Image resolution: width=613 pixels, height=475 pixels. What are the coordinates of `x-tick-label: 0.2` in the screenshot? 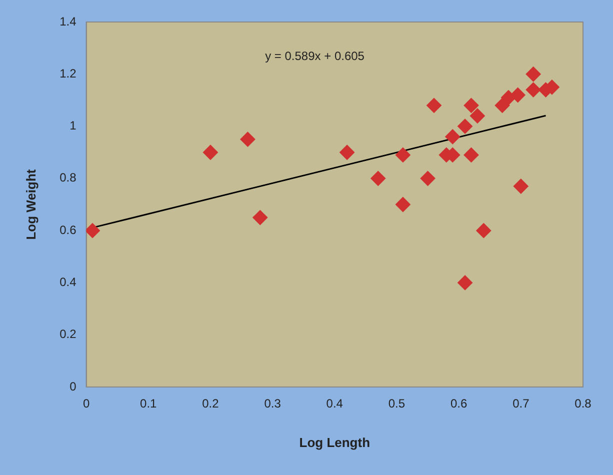 It's located at (211, 403).